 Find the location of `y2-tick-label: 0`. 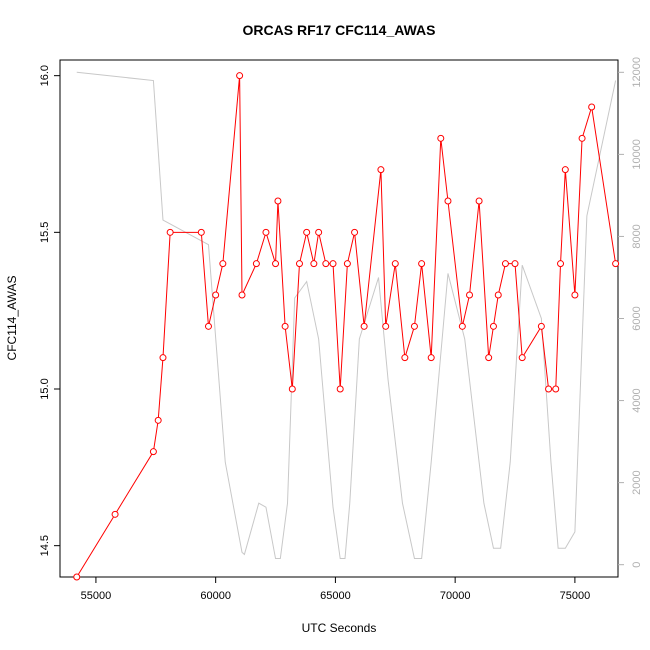

y2-tick-label: 0 is located at coordinates (637, 565).